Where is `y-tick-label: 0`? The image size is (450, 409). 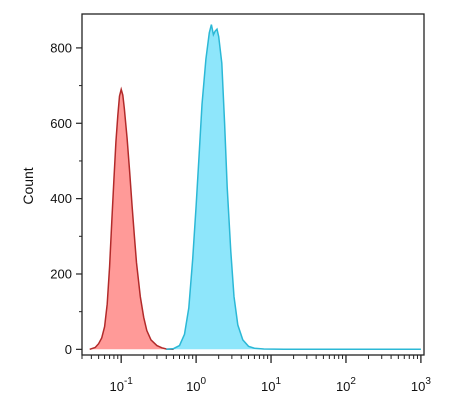
y-tick-label: 0 is located at coordinates (68, 349).